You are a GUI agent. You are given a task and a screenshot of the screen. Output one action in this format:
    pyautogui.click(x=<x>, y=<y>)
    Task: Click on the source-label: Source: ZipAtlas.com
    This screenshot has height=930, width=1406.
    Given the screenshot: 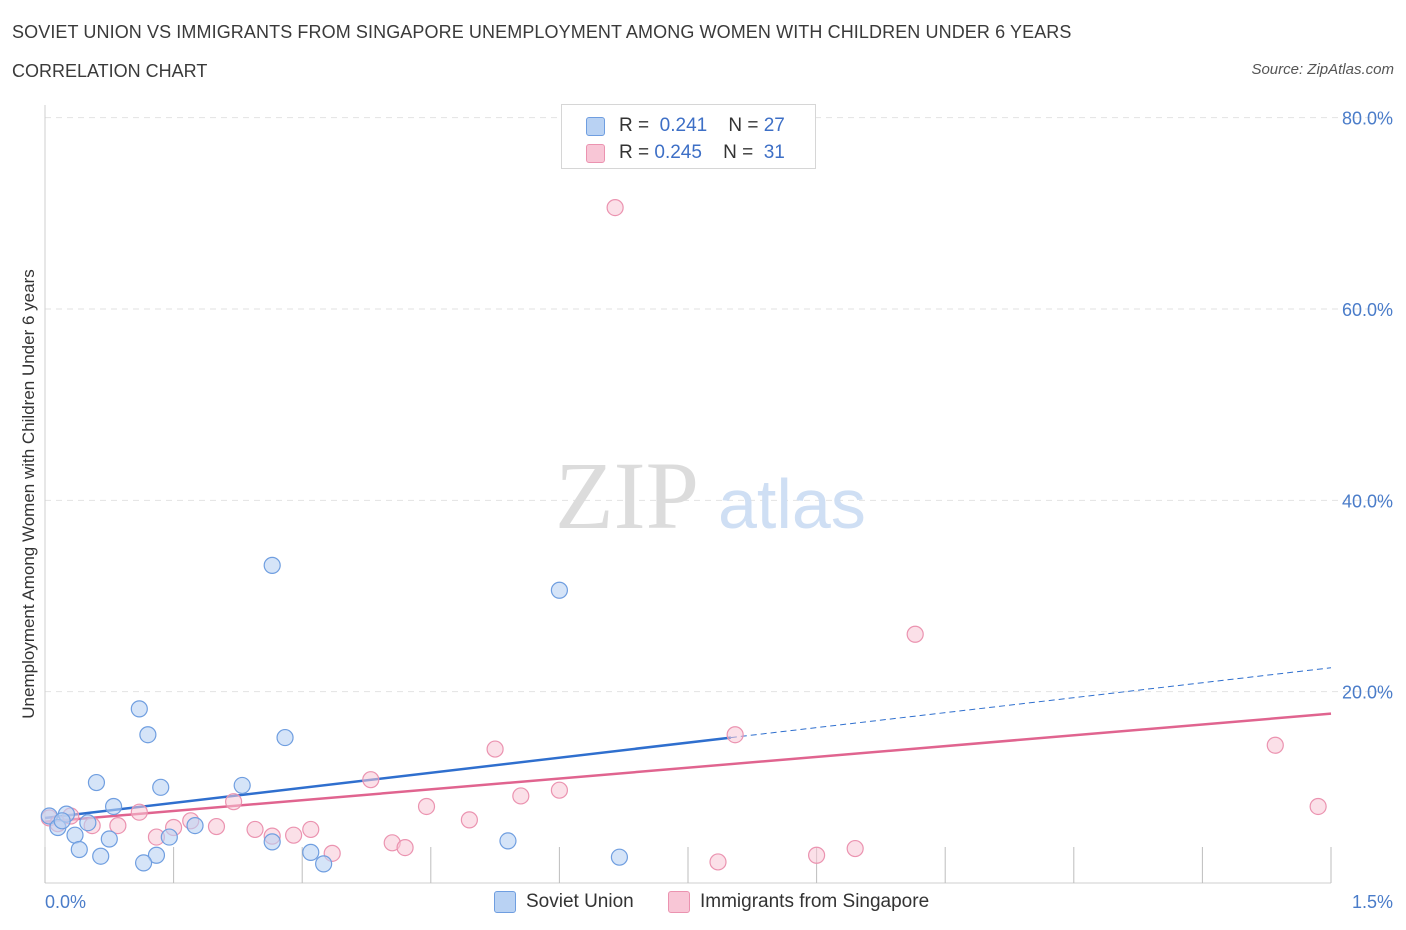 What is the action you would take?
    pyautogui.click(x=1322, y=69)
    